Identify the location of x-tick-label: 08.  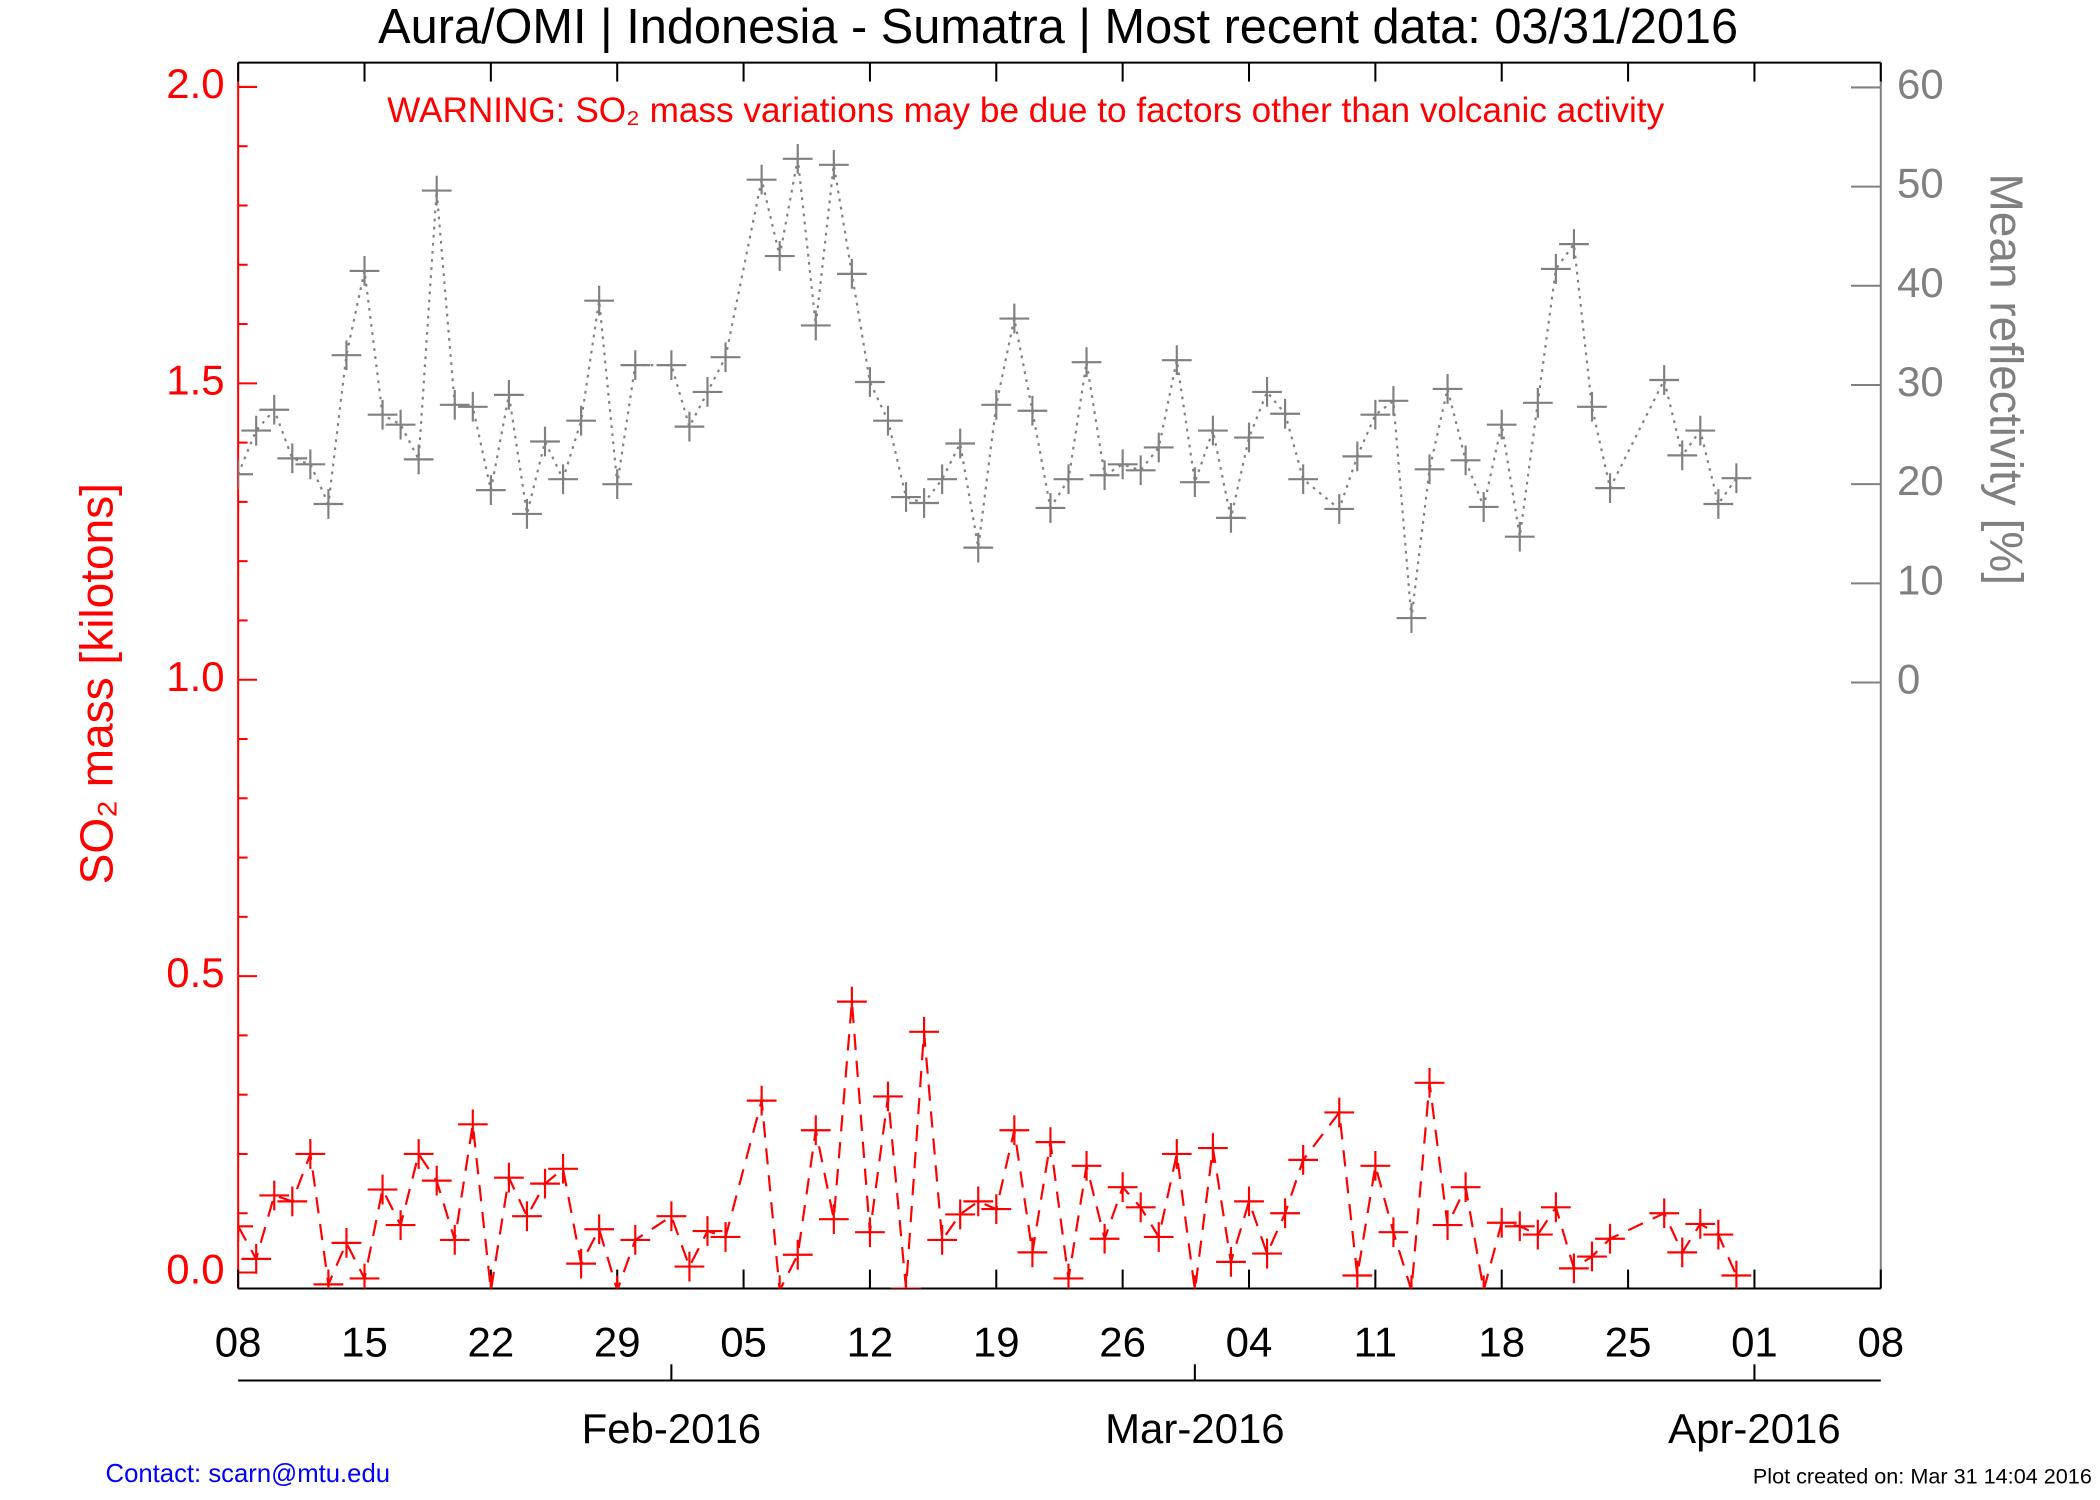
(238, 1341).